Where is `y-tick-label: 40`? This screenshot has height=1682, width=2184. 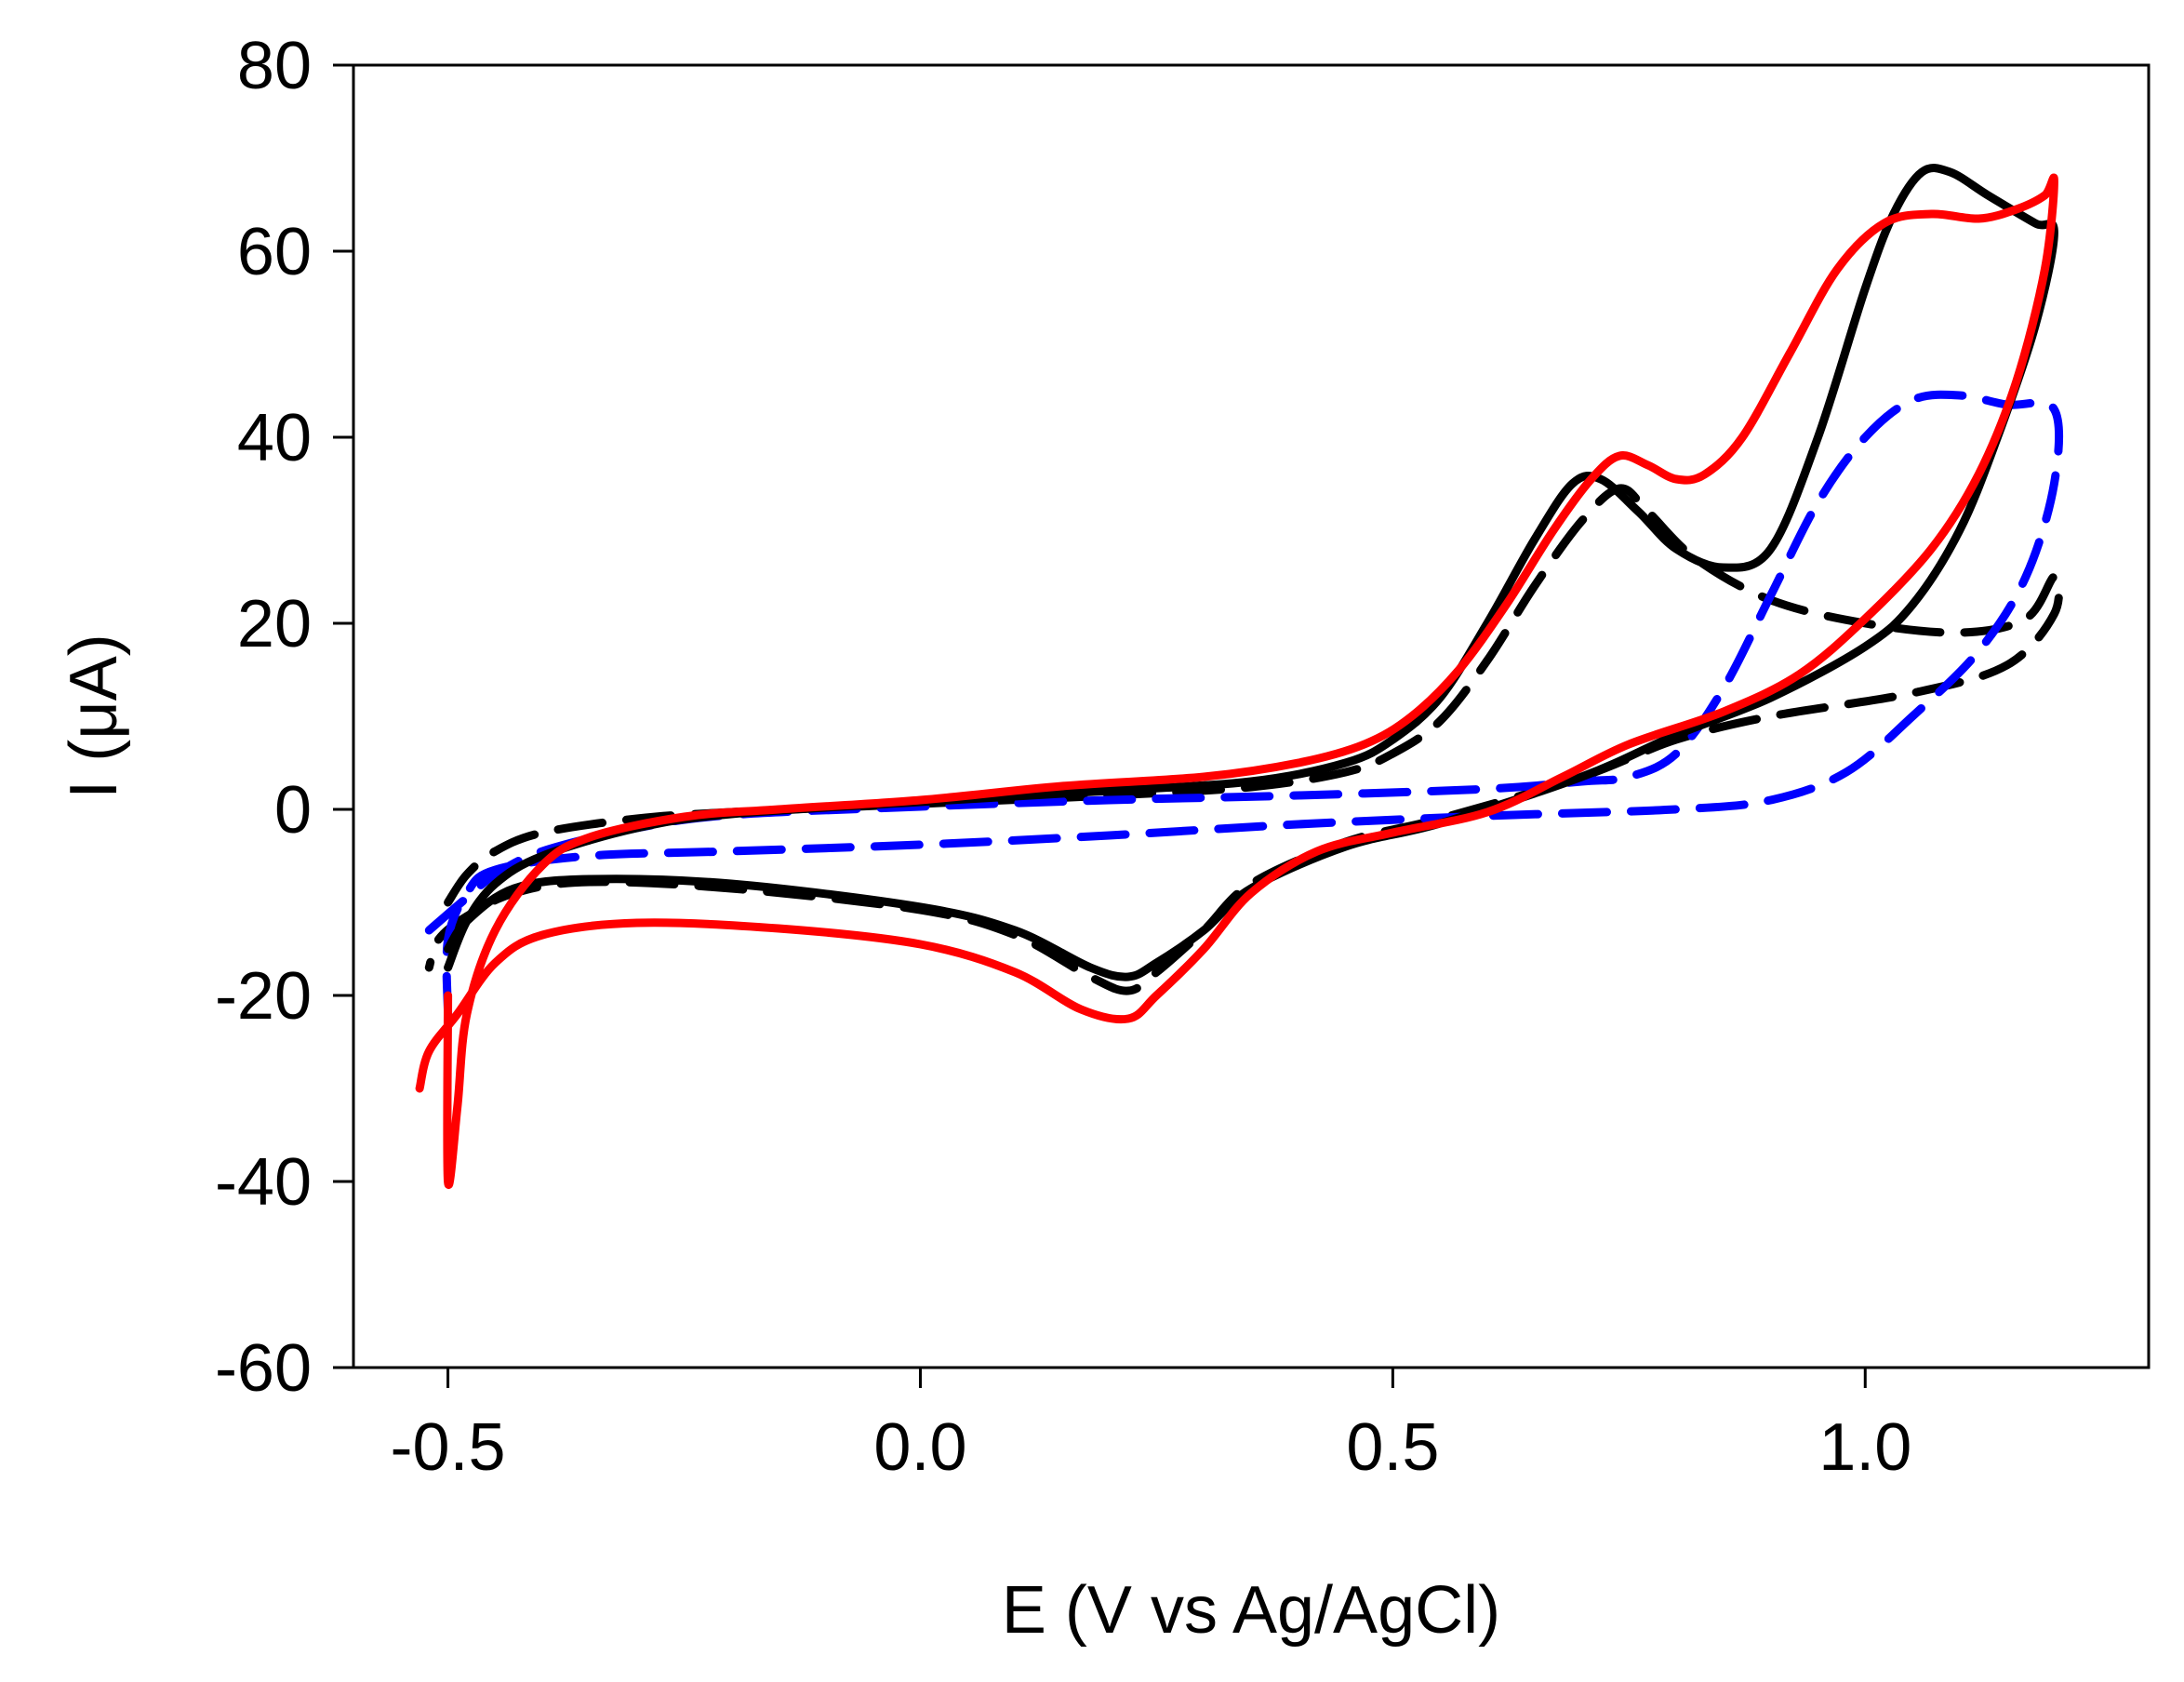 y-tick-label: 40 is located at coordinates (274, 438).